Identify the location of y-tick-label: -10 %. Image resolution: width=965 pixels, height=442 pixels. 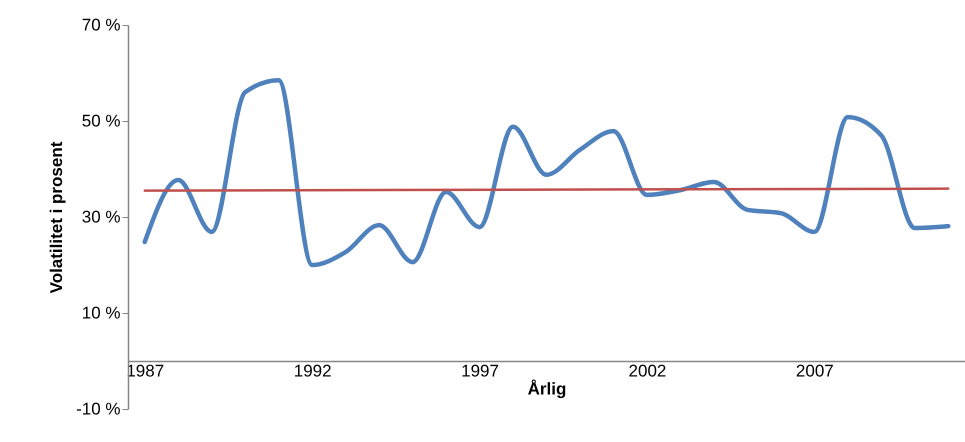
(98, 409).